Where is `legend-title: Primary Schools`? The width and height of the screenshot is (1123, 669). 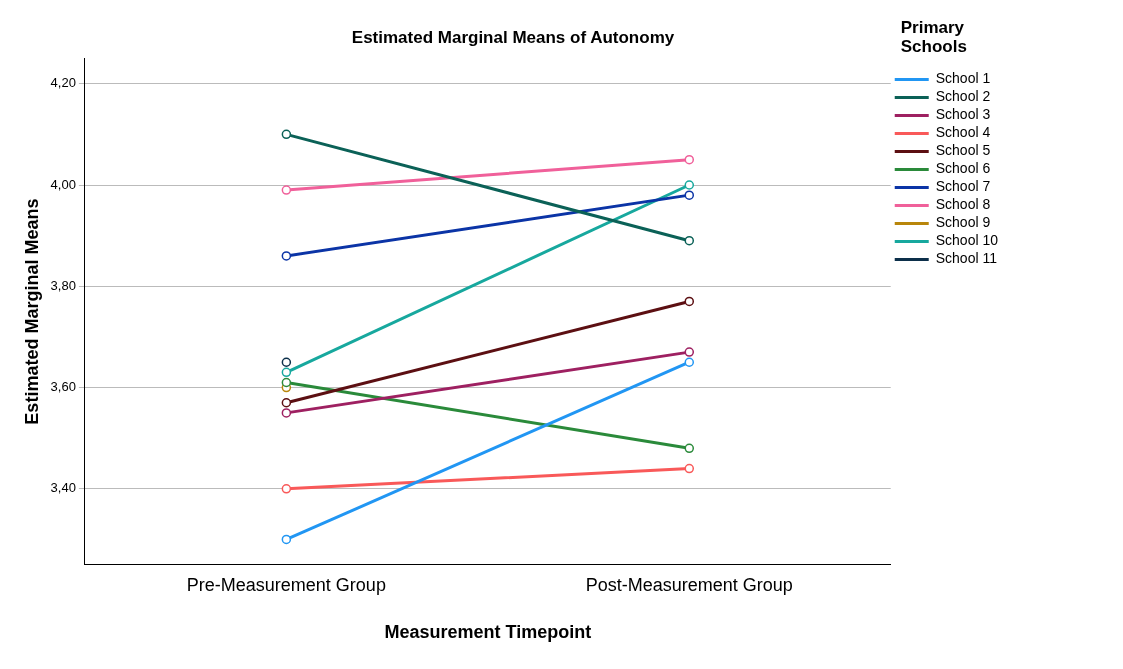
legend-title: Primary Schools is located at coordinates (933, 37).